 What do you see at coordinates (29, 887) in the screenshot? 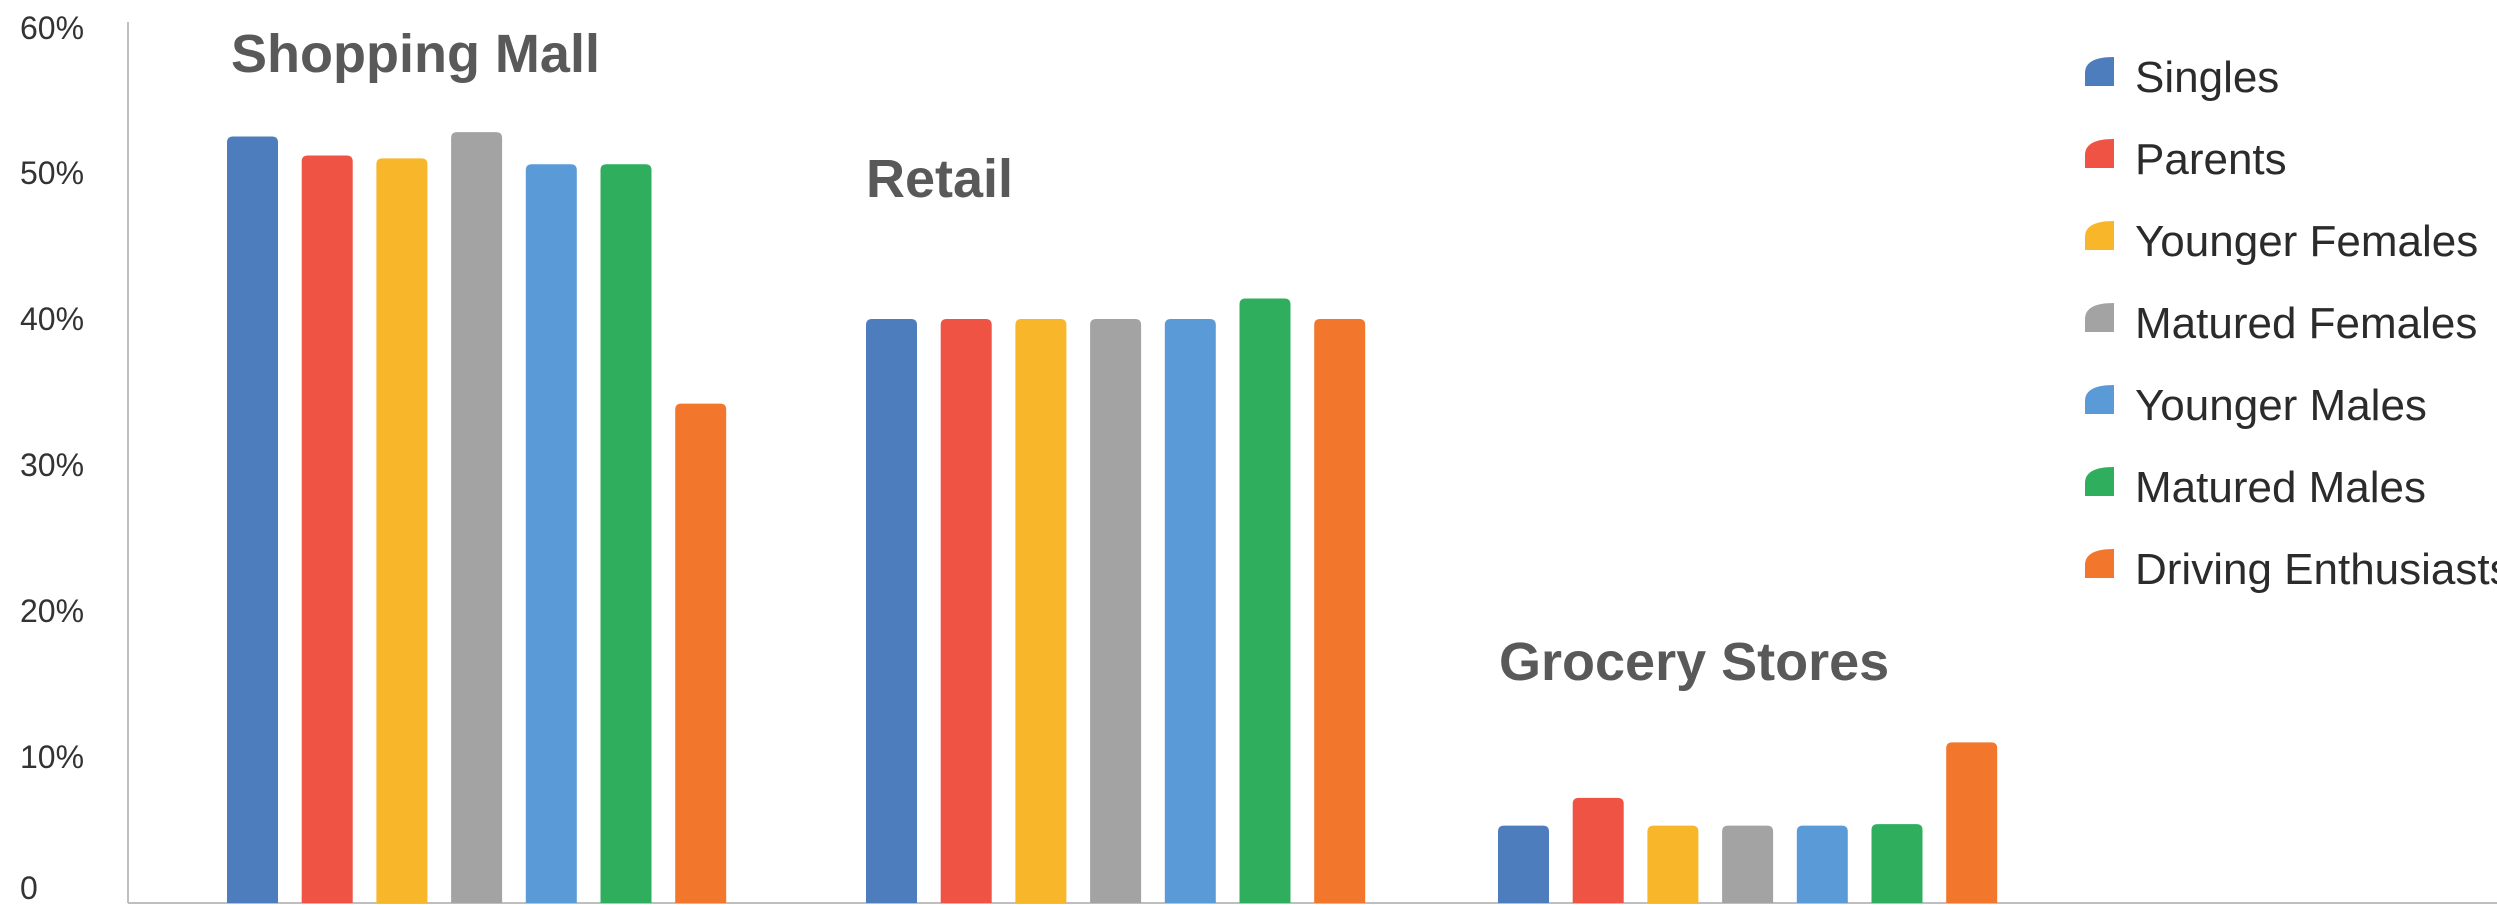
I see `y-tick-label: 0` at bounding box center [29, 887].